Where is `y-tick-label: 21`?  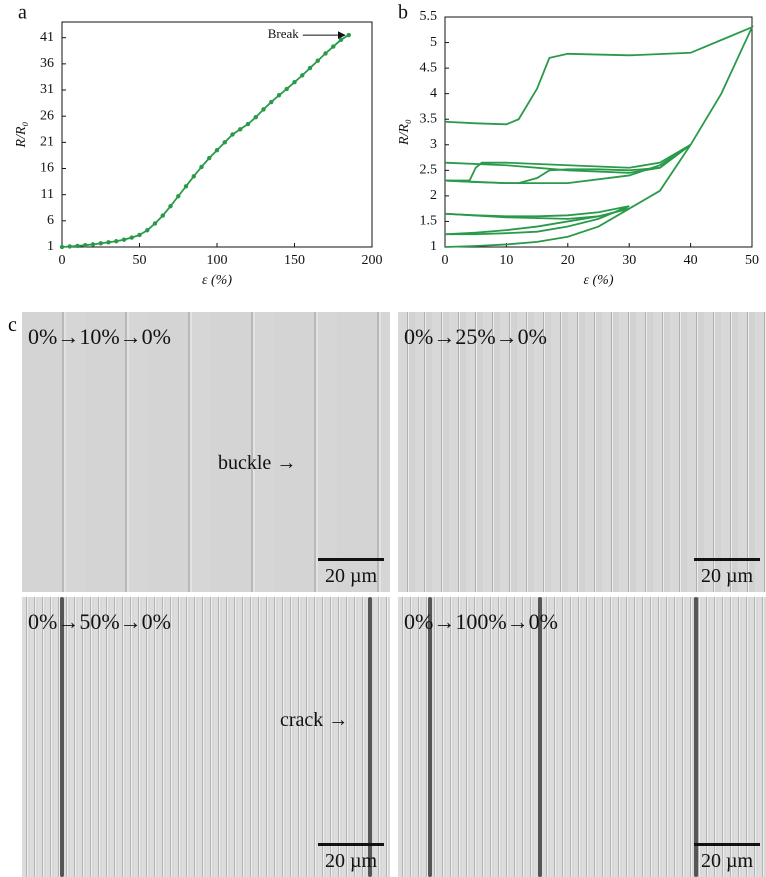
y-tick-label: 21 is located at coordinates (47, 142).